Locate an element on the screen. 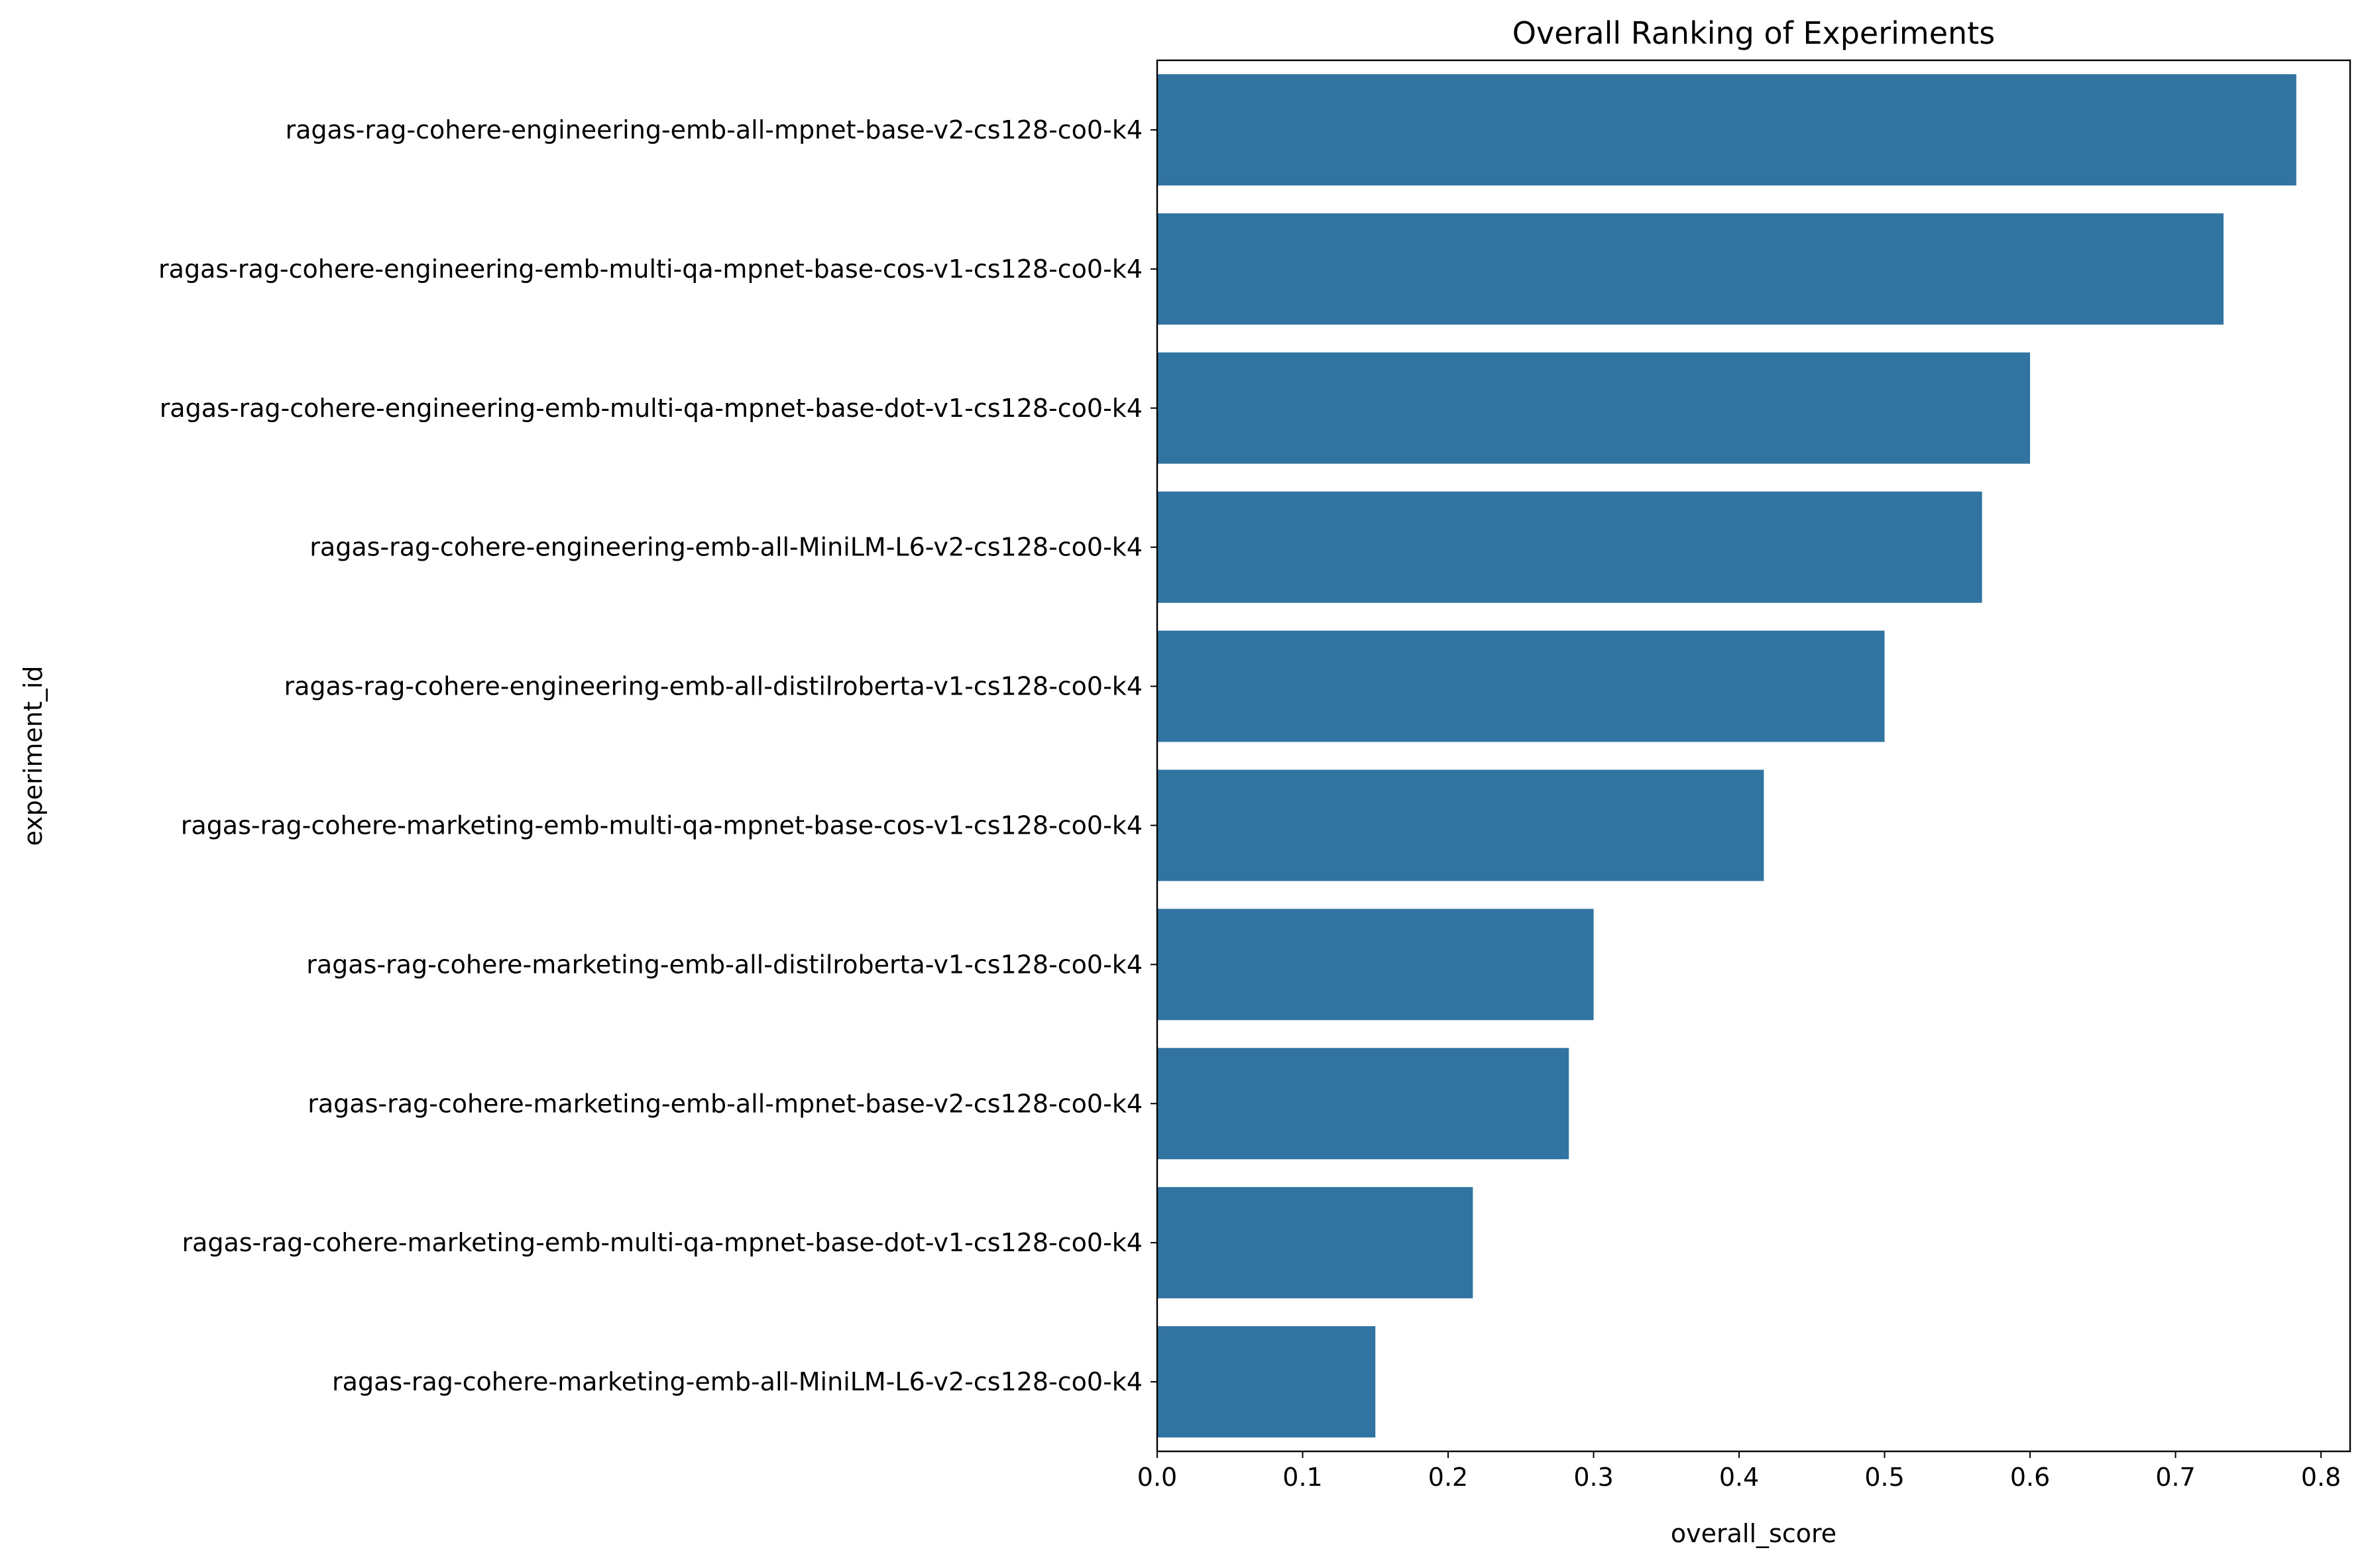  x-tick-label: 0.5 is located at coordinates (1884, 1477).